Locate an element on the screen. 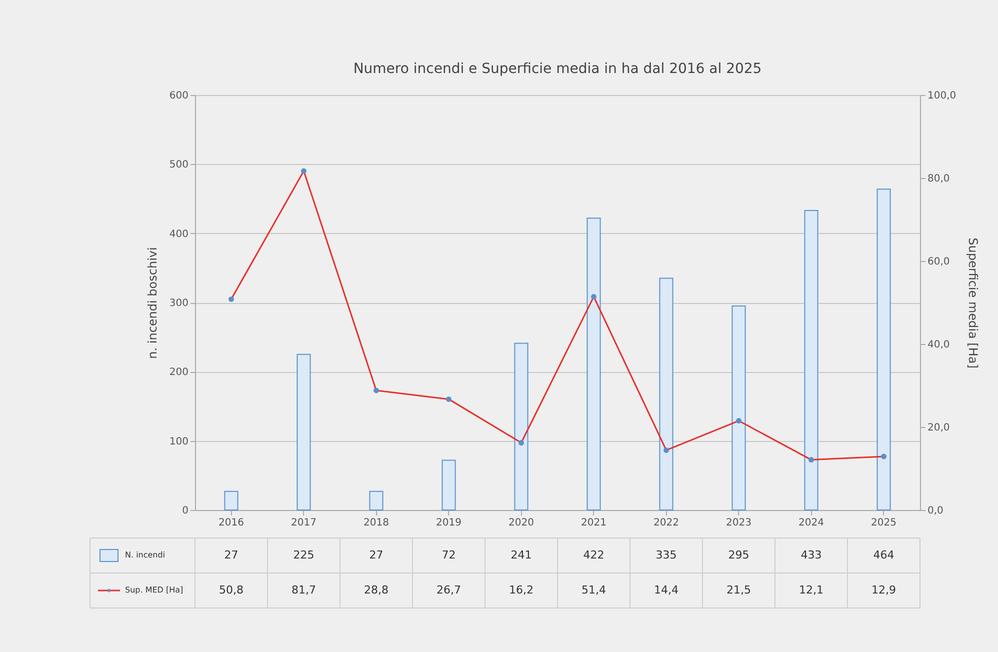  legend-label: N. incendi is located at coordinates (145, 555).